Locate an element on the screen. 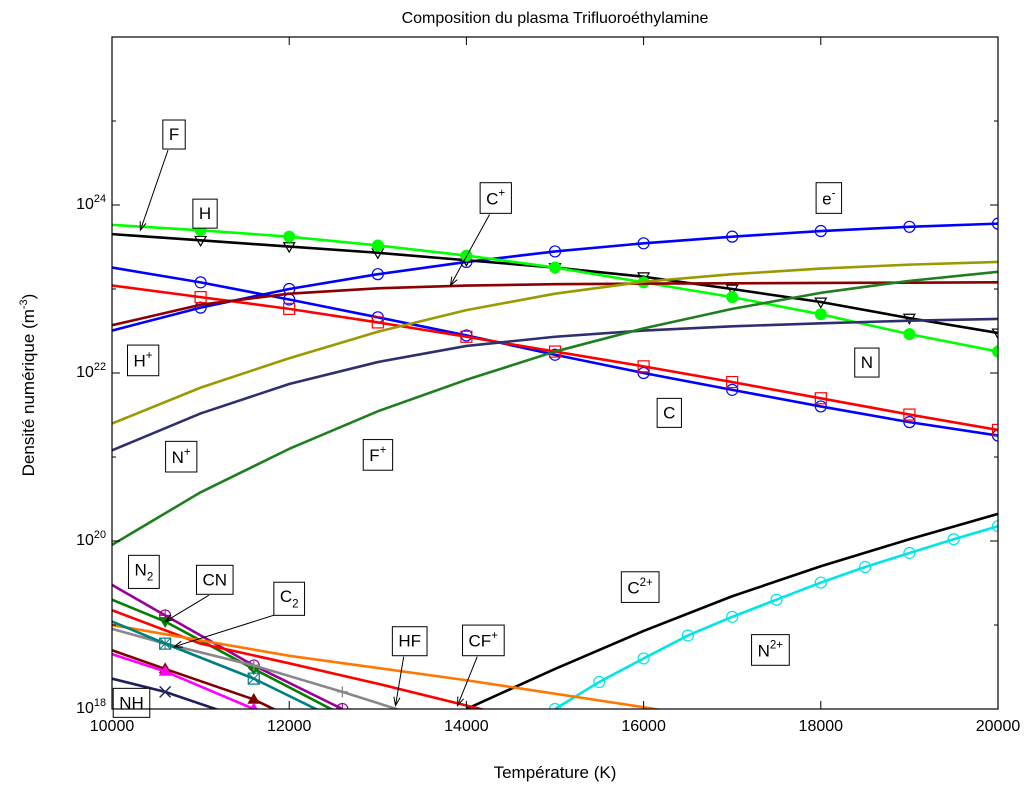  x-tick-label: 12000 is located at coordinates (289, 726).